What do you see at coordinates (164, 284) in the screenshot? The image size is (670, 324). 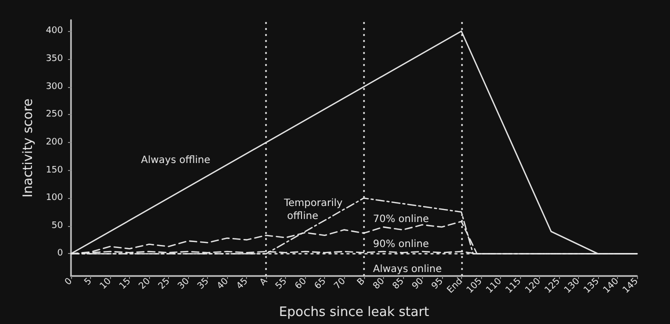 I see `x-tick-label: 25` at bounding box center [164, 284].